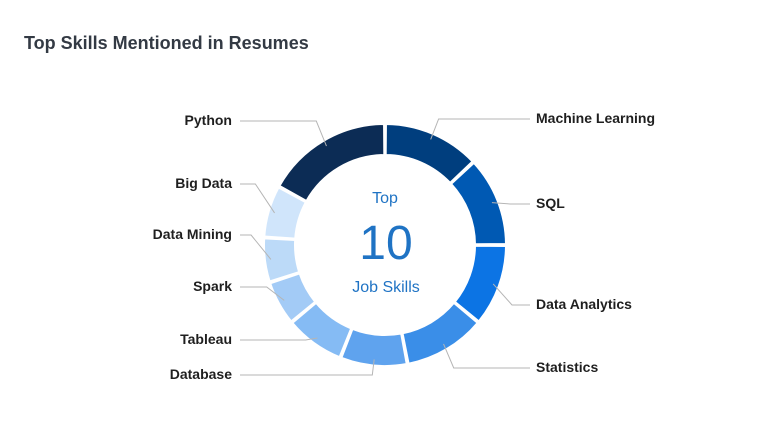 Image resolution: width=768 pixels, height=426 pixels. What do you see at coordinates (203, 183) in the screenshot?
I see `slice-label: Big Data` at bounding box center [203, 183].